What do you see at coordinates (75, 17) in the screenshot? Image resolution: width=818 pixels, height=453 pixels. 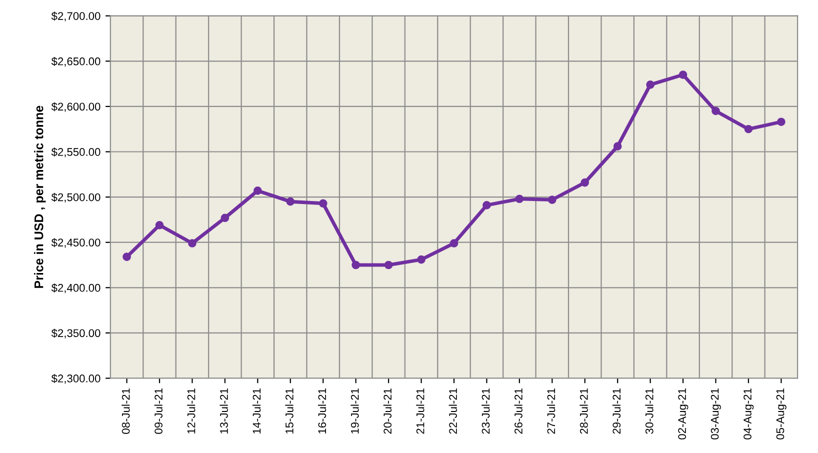 I see `y-tick-label: $2,700.00` at bounding box center [75, 17].